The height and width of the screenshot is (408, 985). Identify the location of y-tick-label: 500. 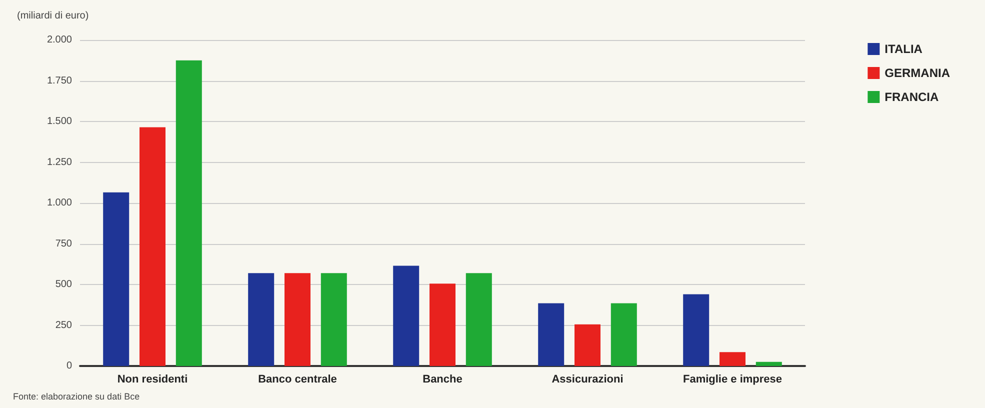
(63, 284).